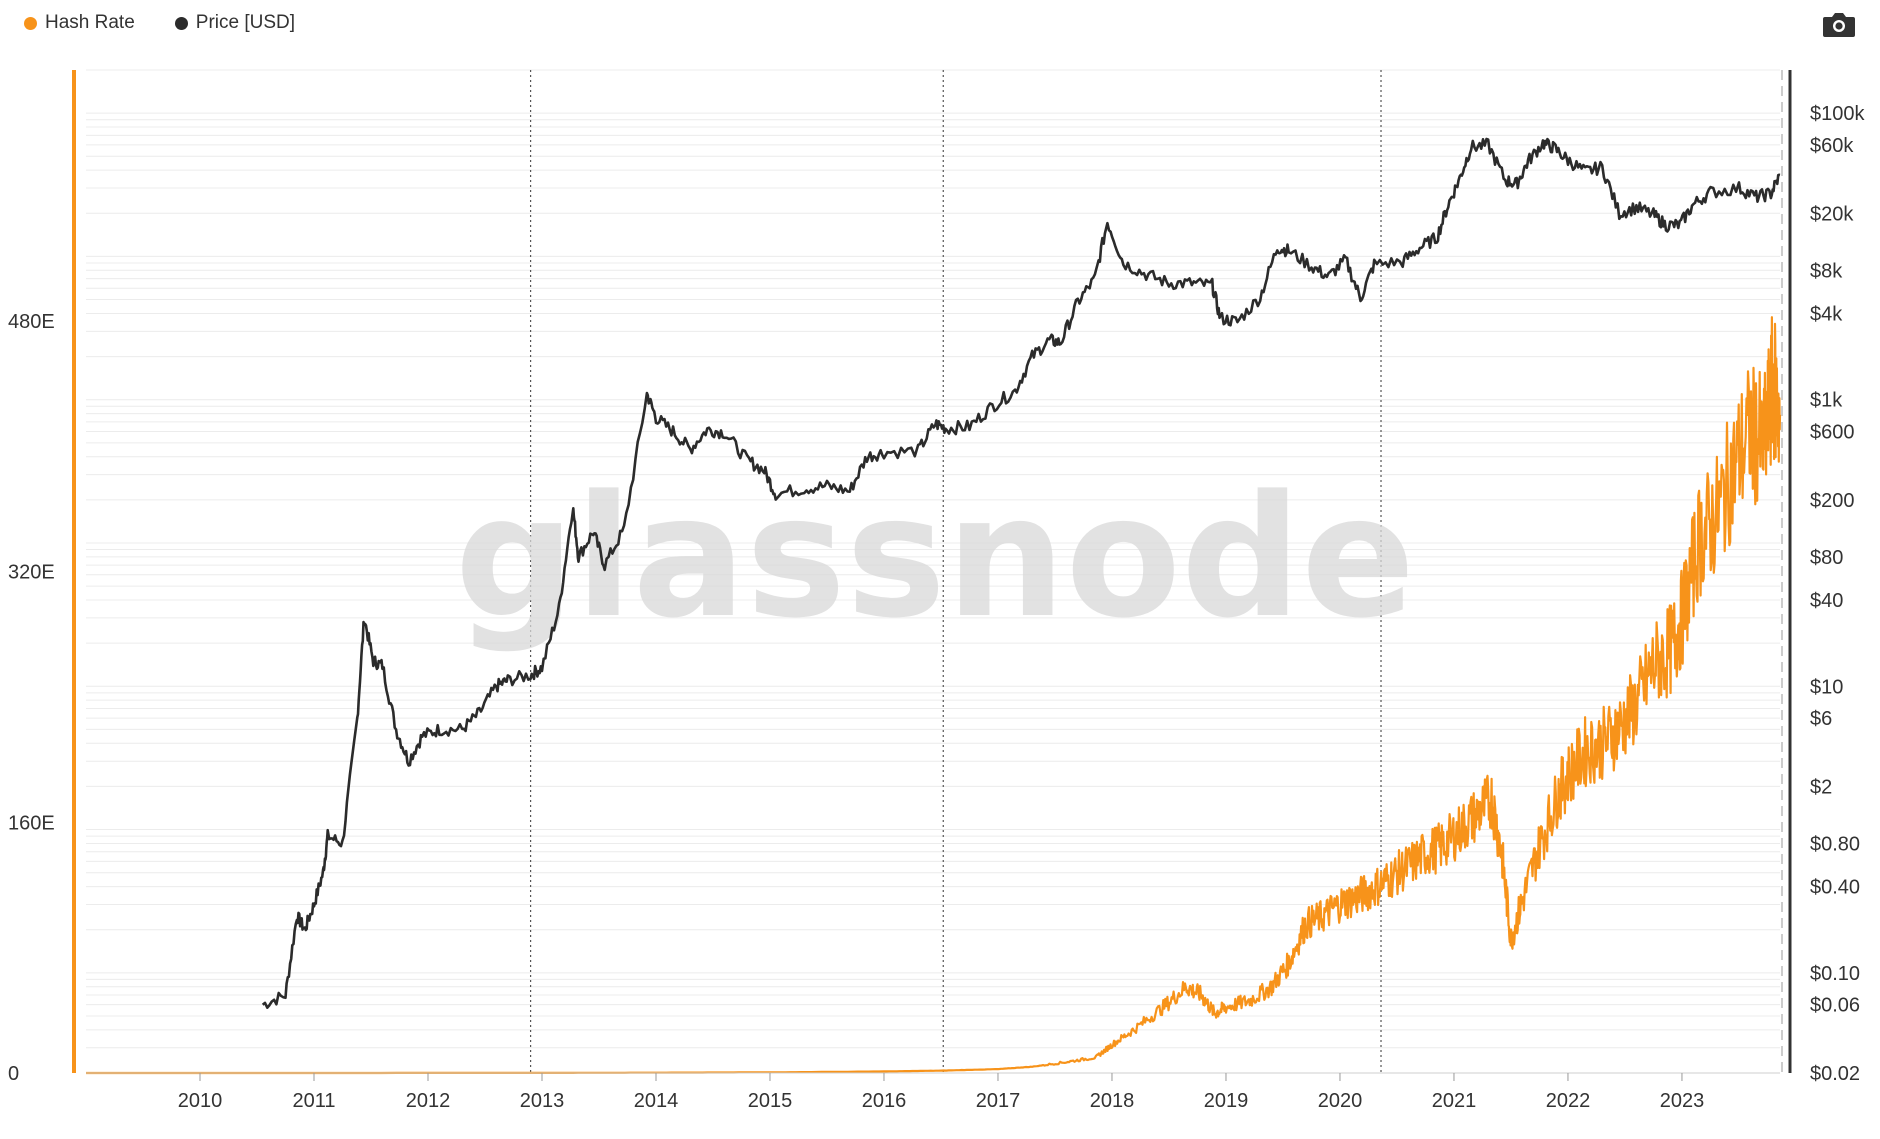 The width and height of the screenshot is (1880, 1139). I want to click on x-tick-label: 2012, so click(428, 1101).